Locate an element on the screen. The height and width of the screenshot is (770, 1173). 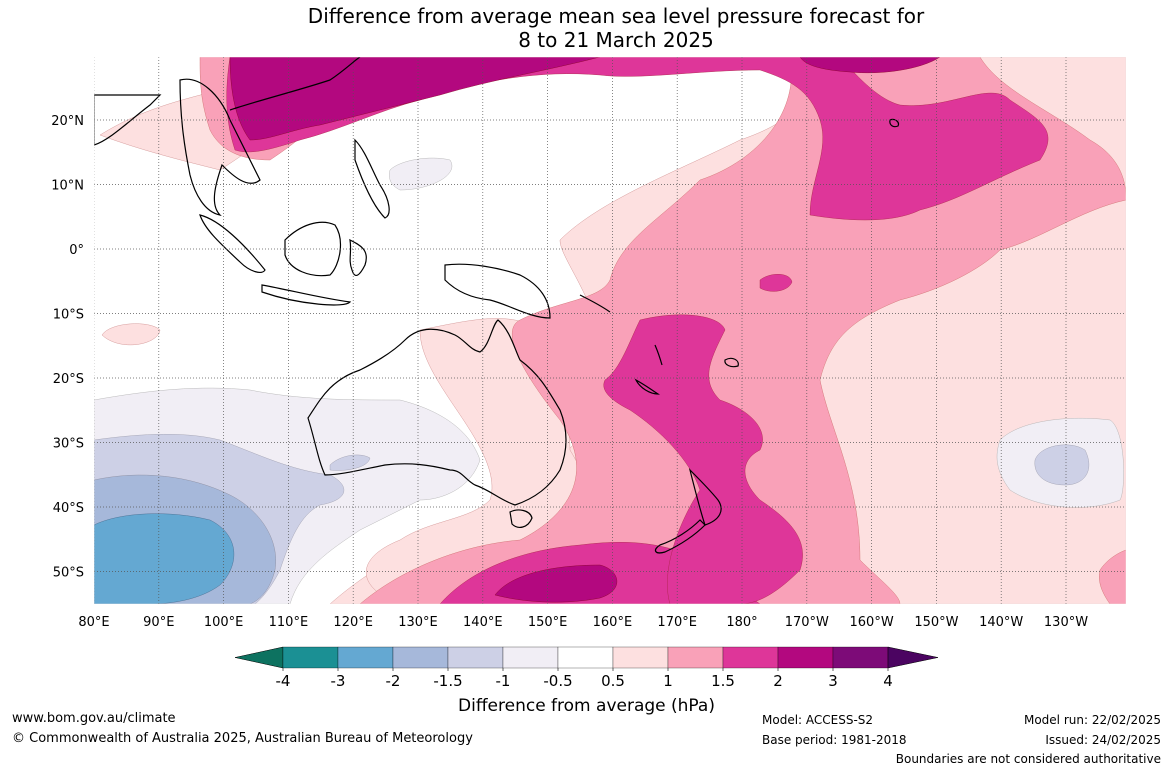
colorbar-extend-high is located at coordinates (913, 657).